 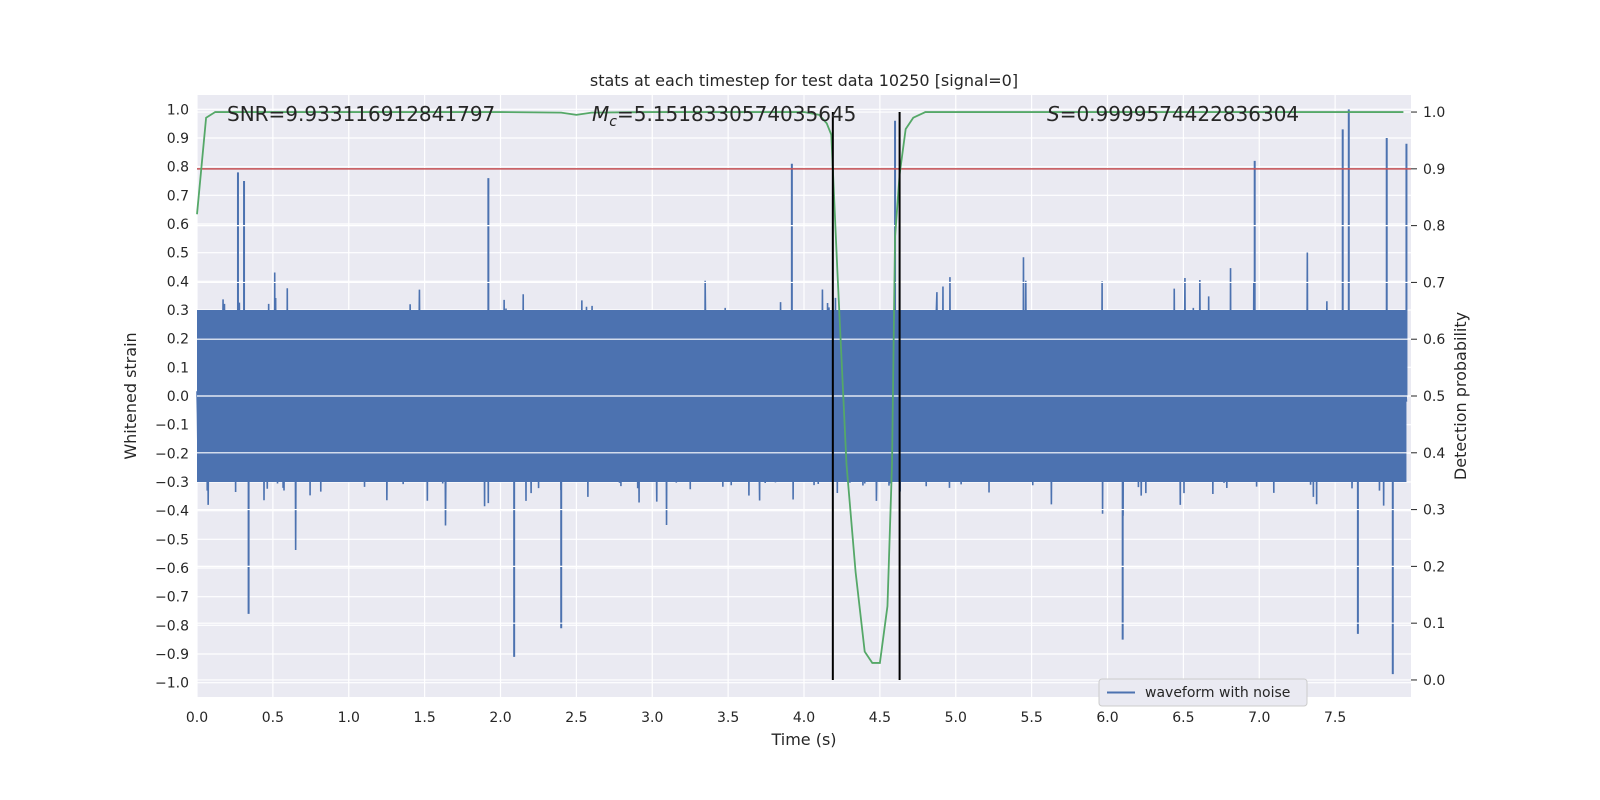 I want to click on y-tick-label: −0.8, so click(x=172, y=626).